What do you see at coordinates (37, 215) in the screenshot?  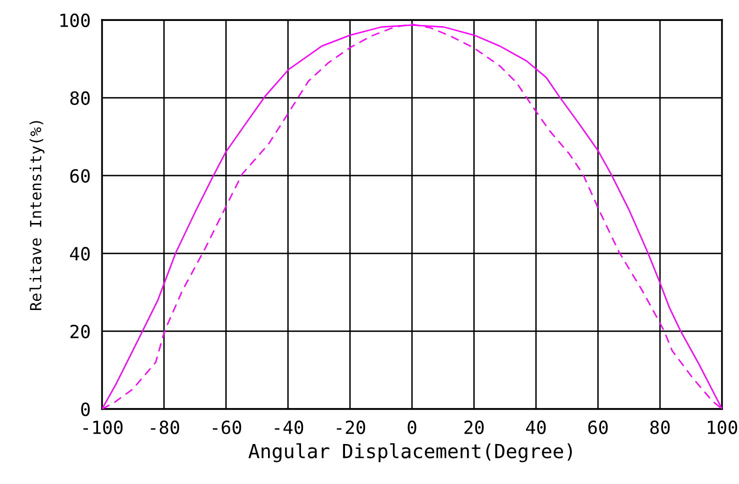 I see `y-axis-title: Relitave Intensity(%)` at bounding box center [37, 215].